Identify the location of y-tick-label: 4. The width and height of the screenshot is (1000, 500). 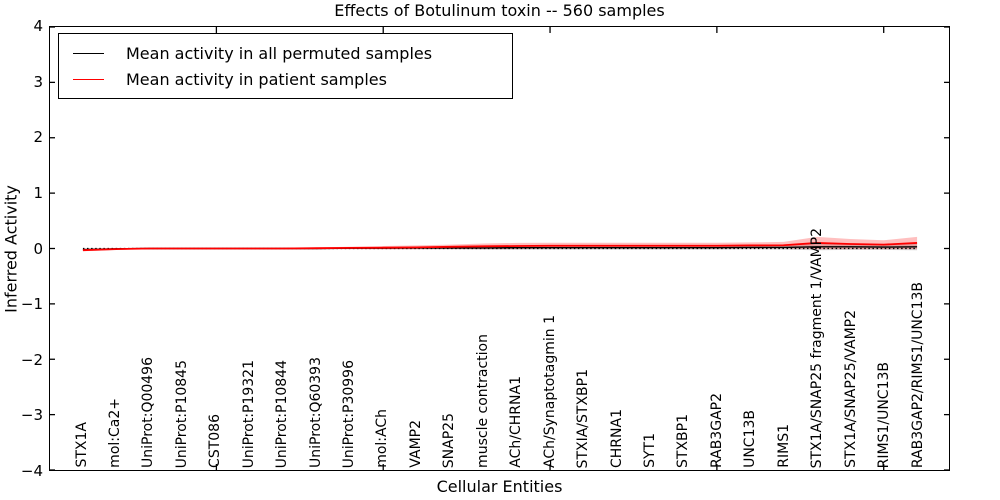
(38, 26).